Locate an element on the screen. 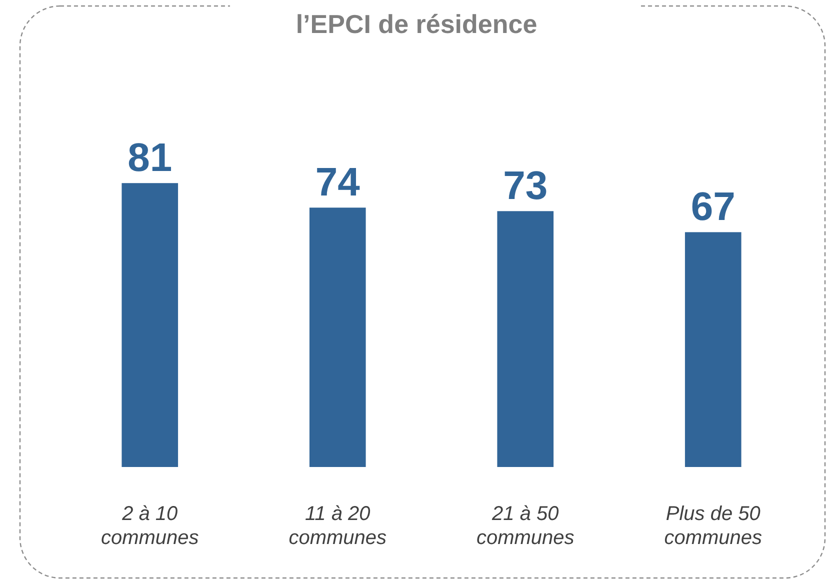  x-tick-label: 21 à 50 communes is located at coordinates (525, 526).